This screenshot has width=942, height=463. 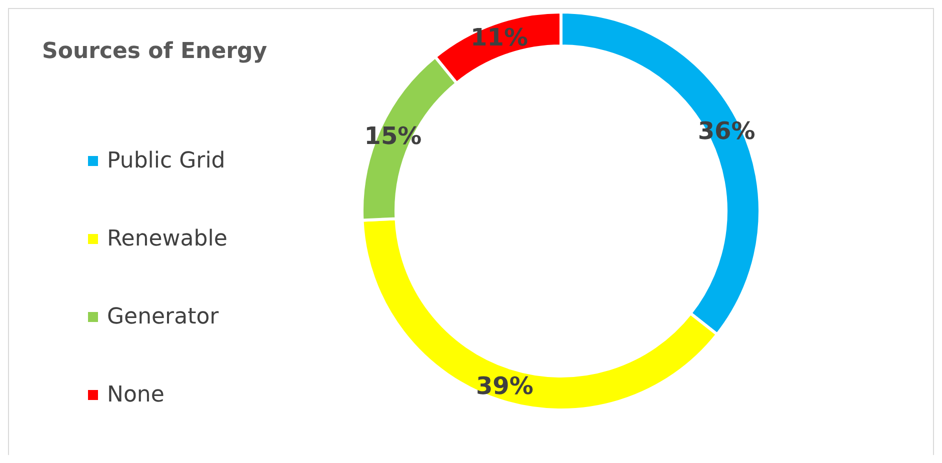 I want to click on text: Sources of Energy, so click(x=155, y=51).